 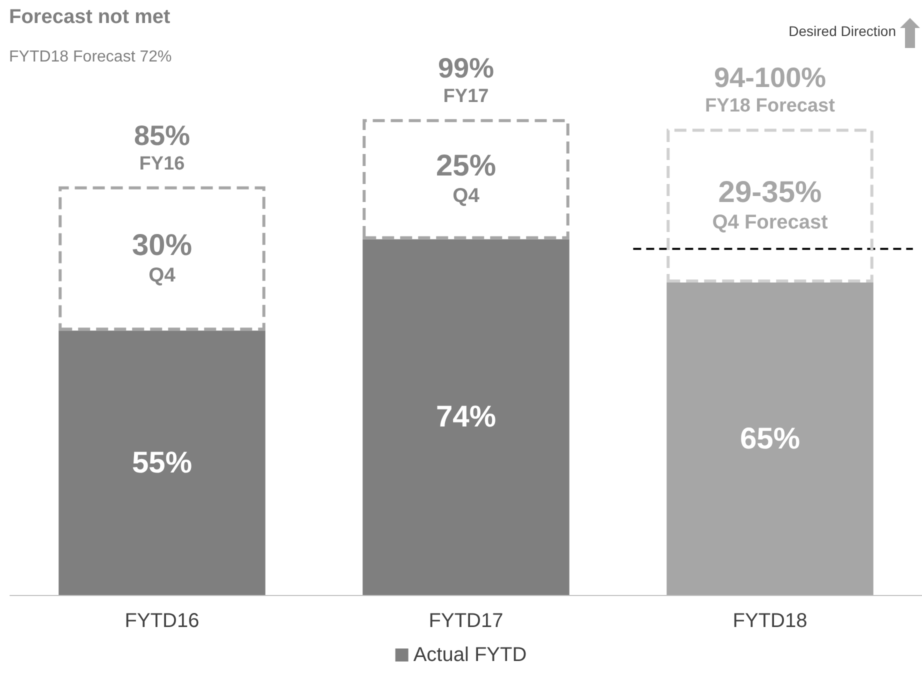 I want to click on data-label: 30% Q4, so click(x=162, y=258).